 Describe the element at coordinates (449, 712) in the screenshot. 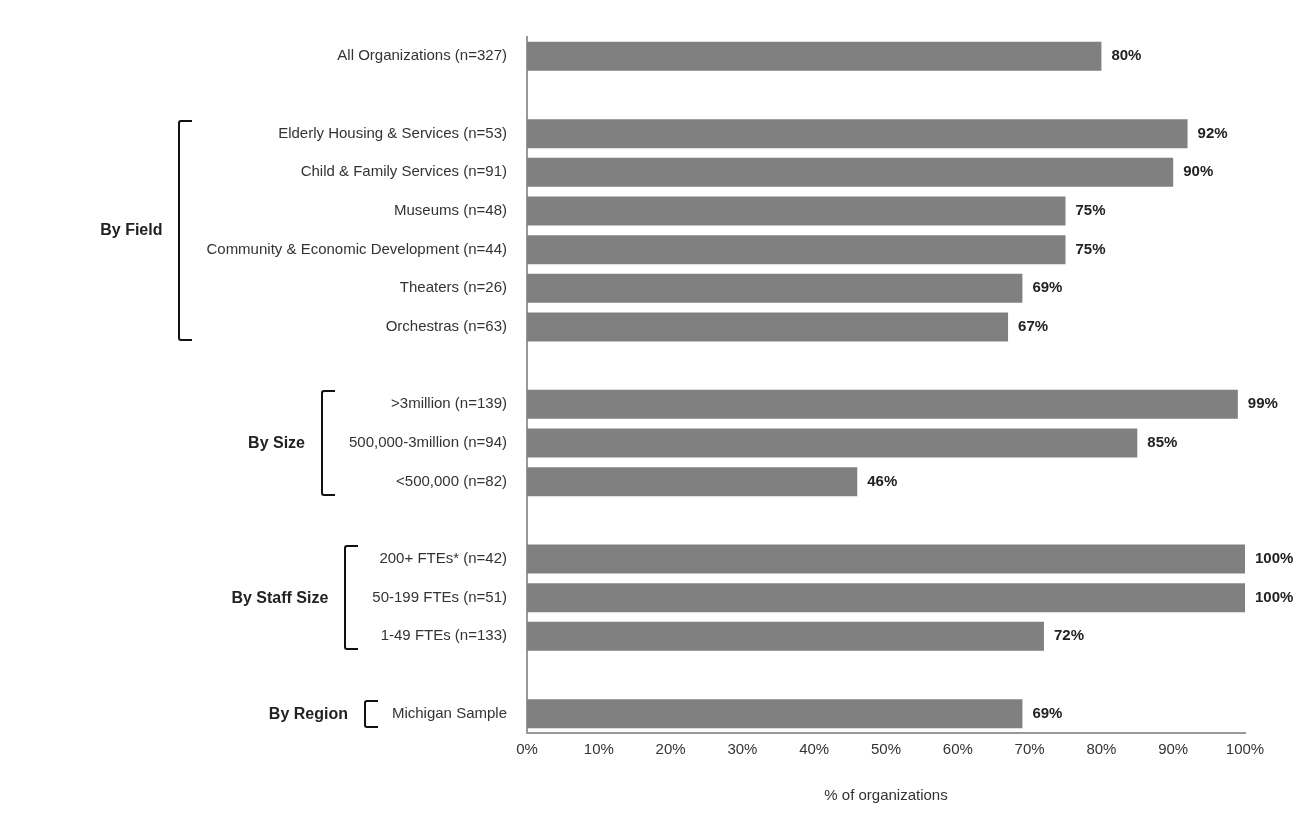

I see `y-tick-label: Michigan Sample` at that location.